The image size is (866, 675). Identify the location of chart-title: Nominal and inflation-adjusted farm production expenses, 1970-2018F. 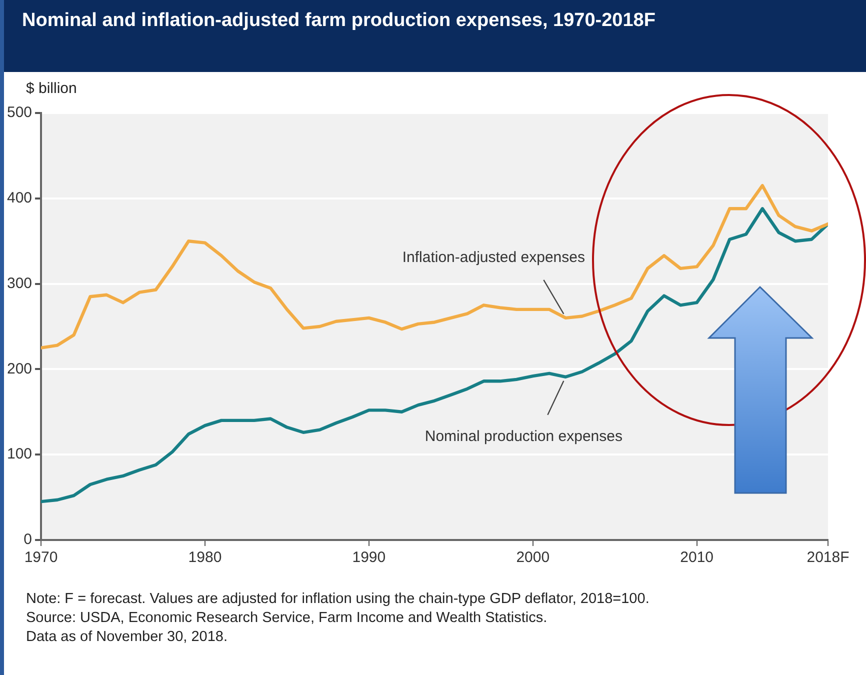
(435, 36).